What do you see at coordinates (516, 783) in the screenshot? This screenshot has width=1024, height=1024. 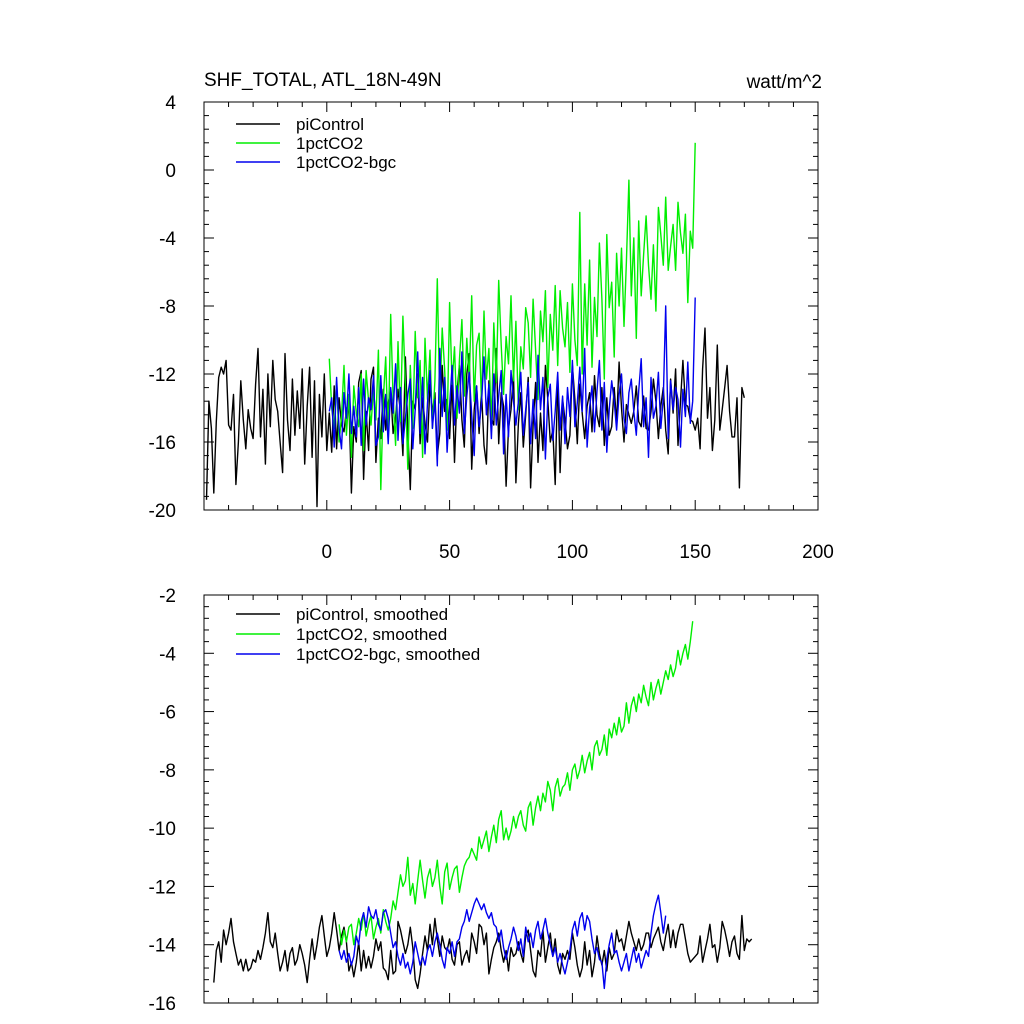 I see `series-line-1pctco2-smoothed` at bounding box center [516, 783].